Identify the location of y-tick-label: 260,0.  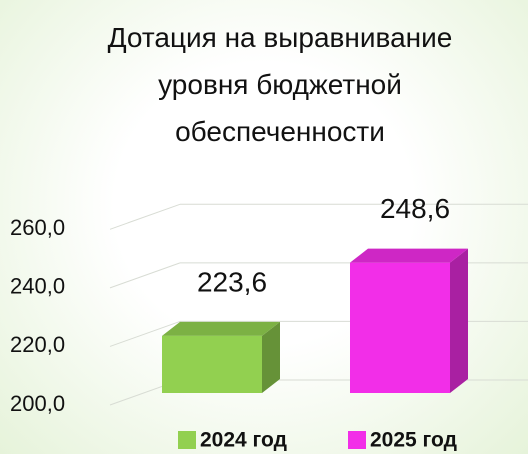
(37, 227).